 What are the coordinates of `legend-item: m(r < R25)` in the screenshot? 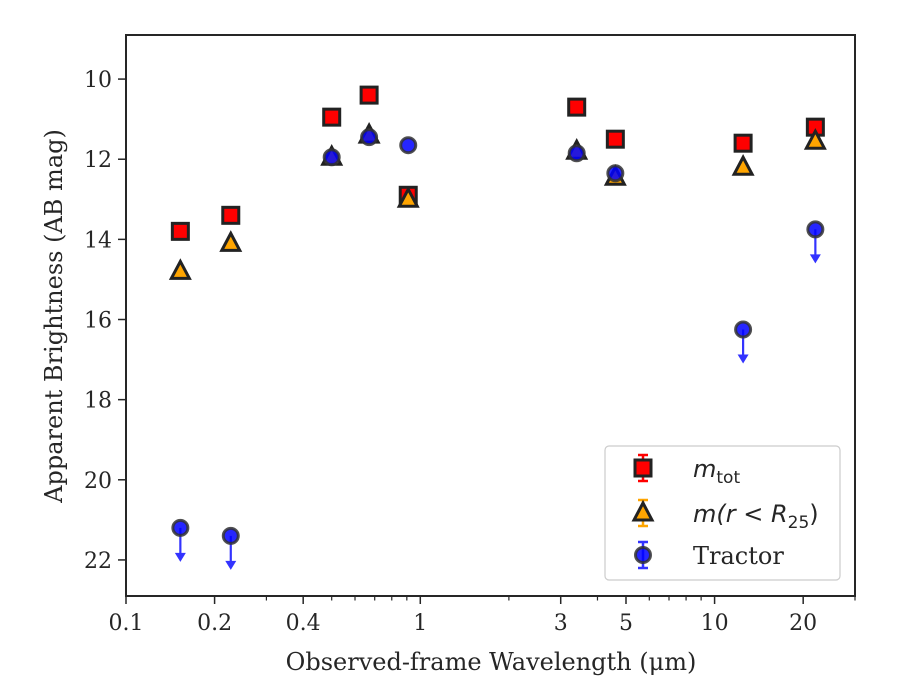 It's located at (725, 515).